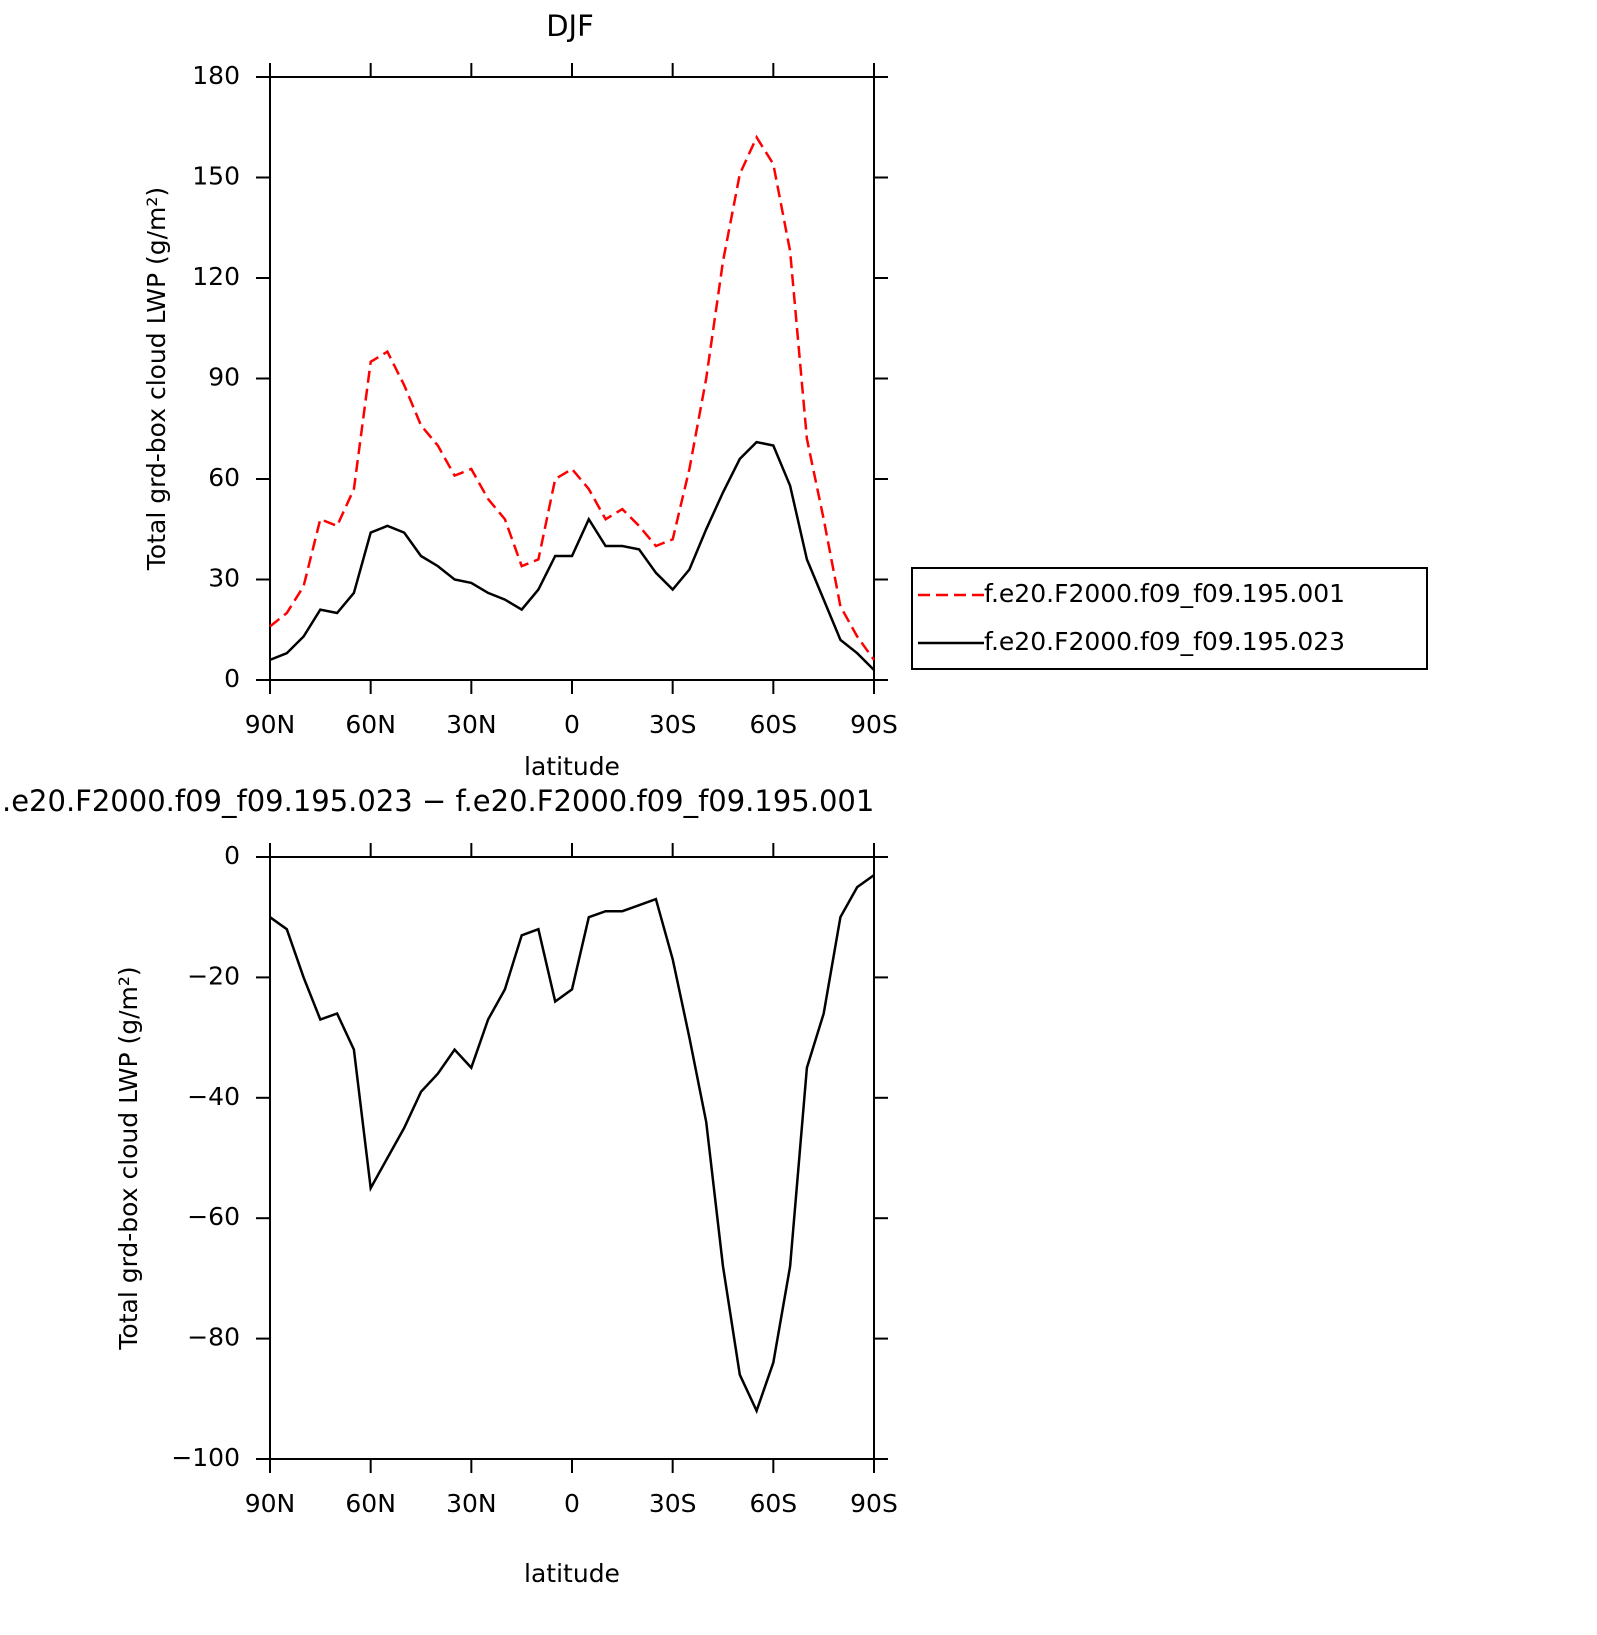 This screenshot has height=1635, width=1597. What do you see at coordinates (1164, 641) in the screenshot?
I see `legend-label: f.e20.F2000.f09_f09.195.023` at bounding box center [1164, 641].